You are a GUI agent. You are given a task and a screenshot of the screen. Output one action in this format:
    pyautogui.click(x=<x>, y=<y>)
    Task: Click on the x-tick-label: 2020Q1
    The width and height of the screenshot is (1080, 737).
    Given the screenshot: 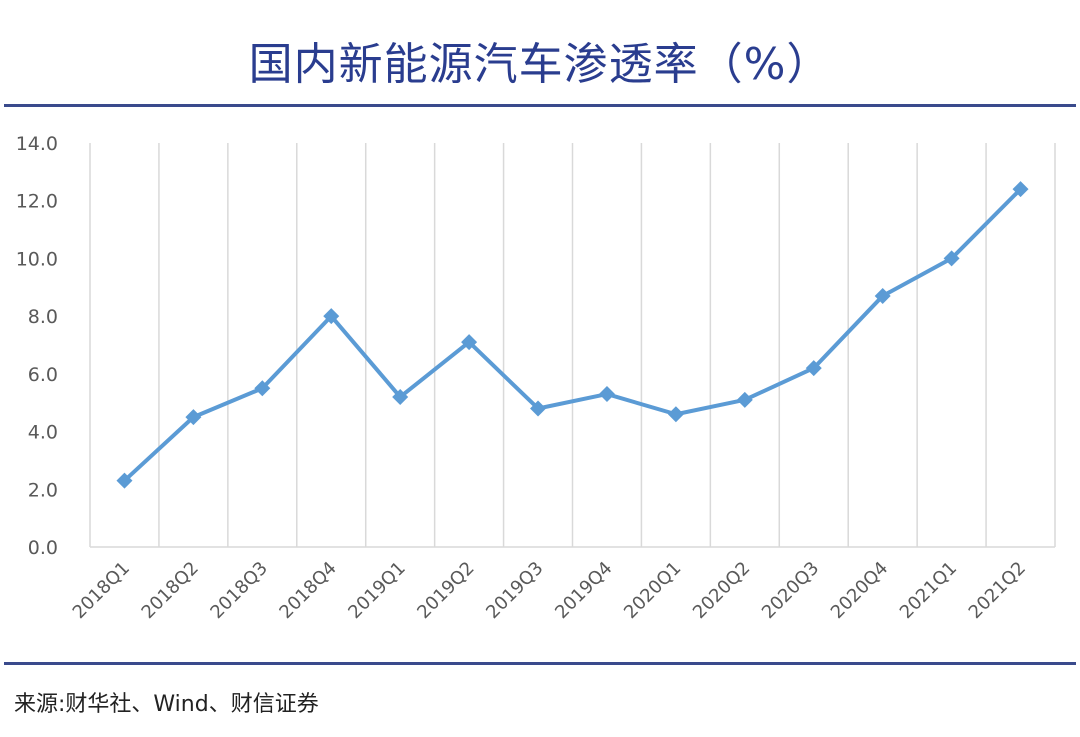 What is the action you would take?
    pyautogui.click(x=652, y=590)
    